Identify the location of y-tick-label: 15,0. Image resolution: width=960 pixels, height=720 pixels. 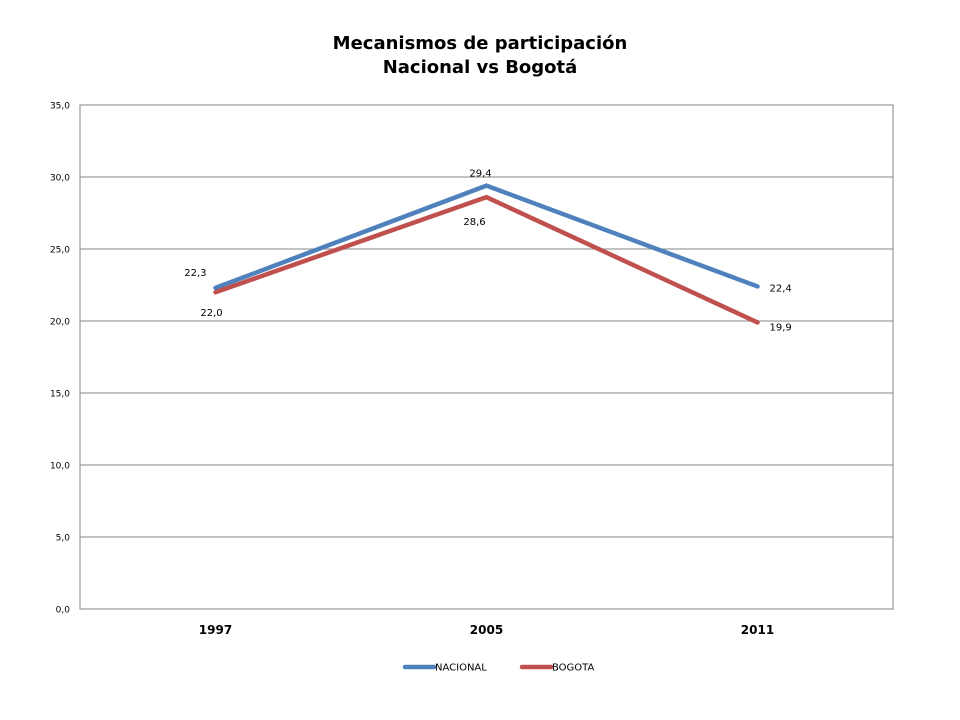
(60, 395).